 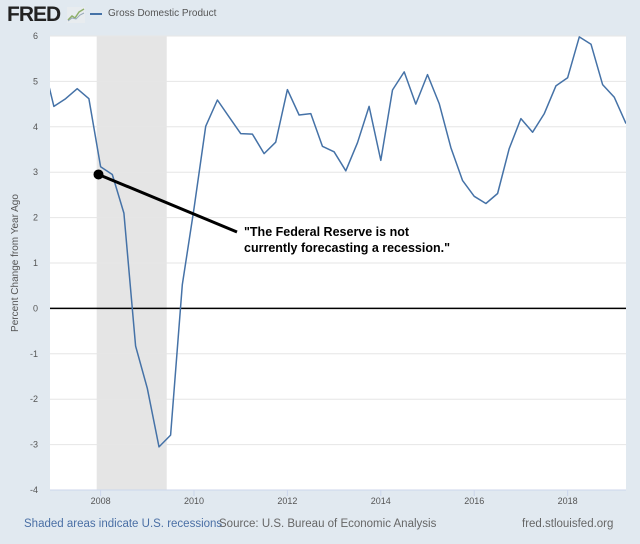 I want to click on y-tick-label: 5, so click(x=35, y=81).